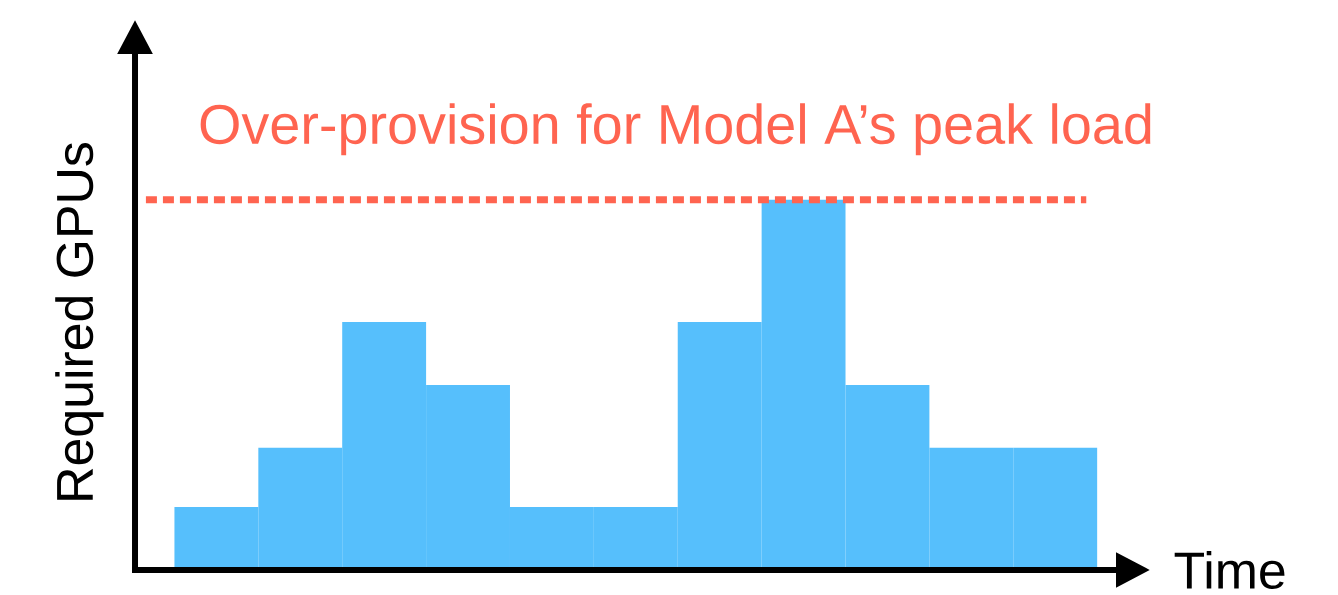 The image size is (1338, 595). What do you see at coordinates (1229, 569) in the screenshot?
I see `x-axis-title: Time` at bounding box center [1229, 569].